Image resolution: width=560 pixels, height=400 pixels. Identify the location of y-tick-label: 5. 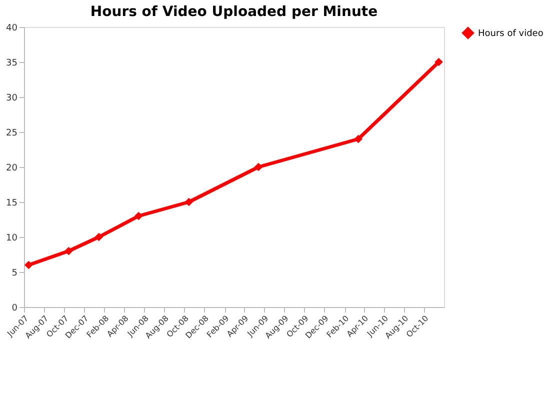
(15, 273).